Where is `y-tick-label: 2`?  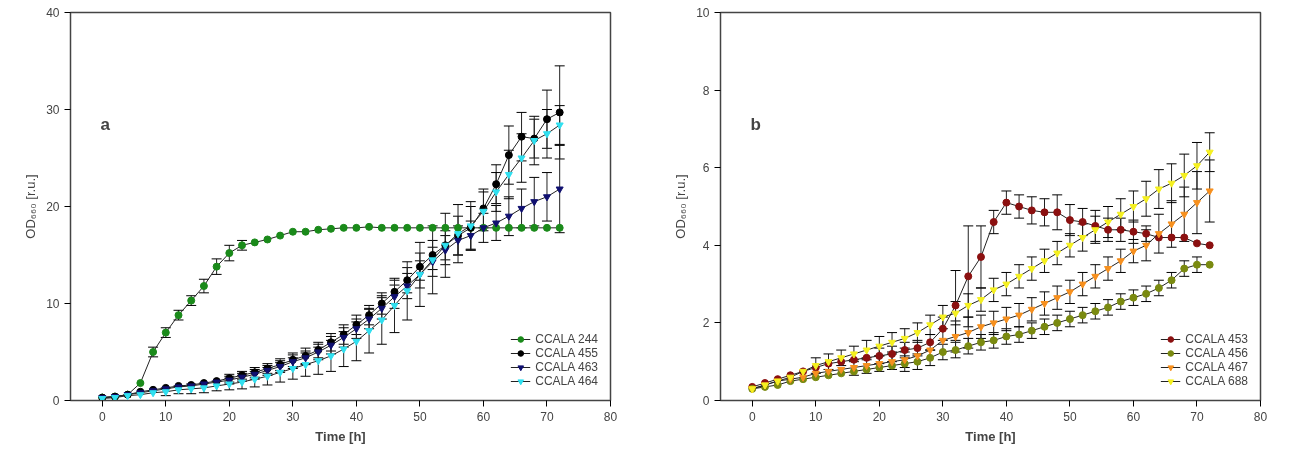 y-tick-label: 2 is located at coordinates (706, 323).